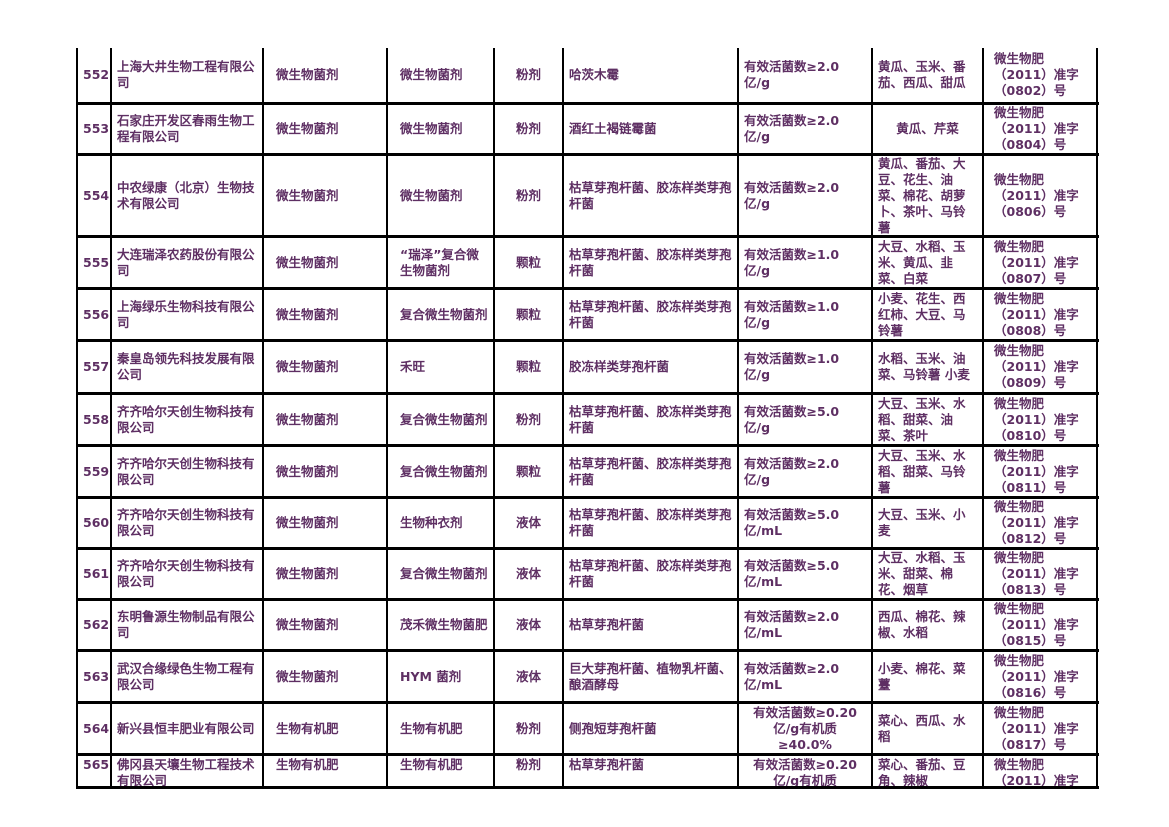 The width and height of the screenshot is (1169, 827). I want to click on cell-serial-number-text: 560, so click(96, 522).